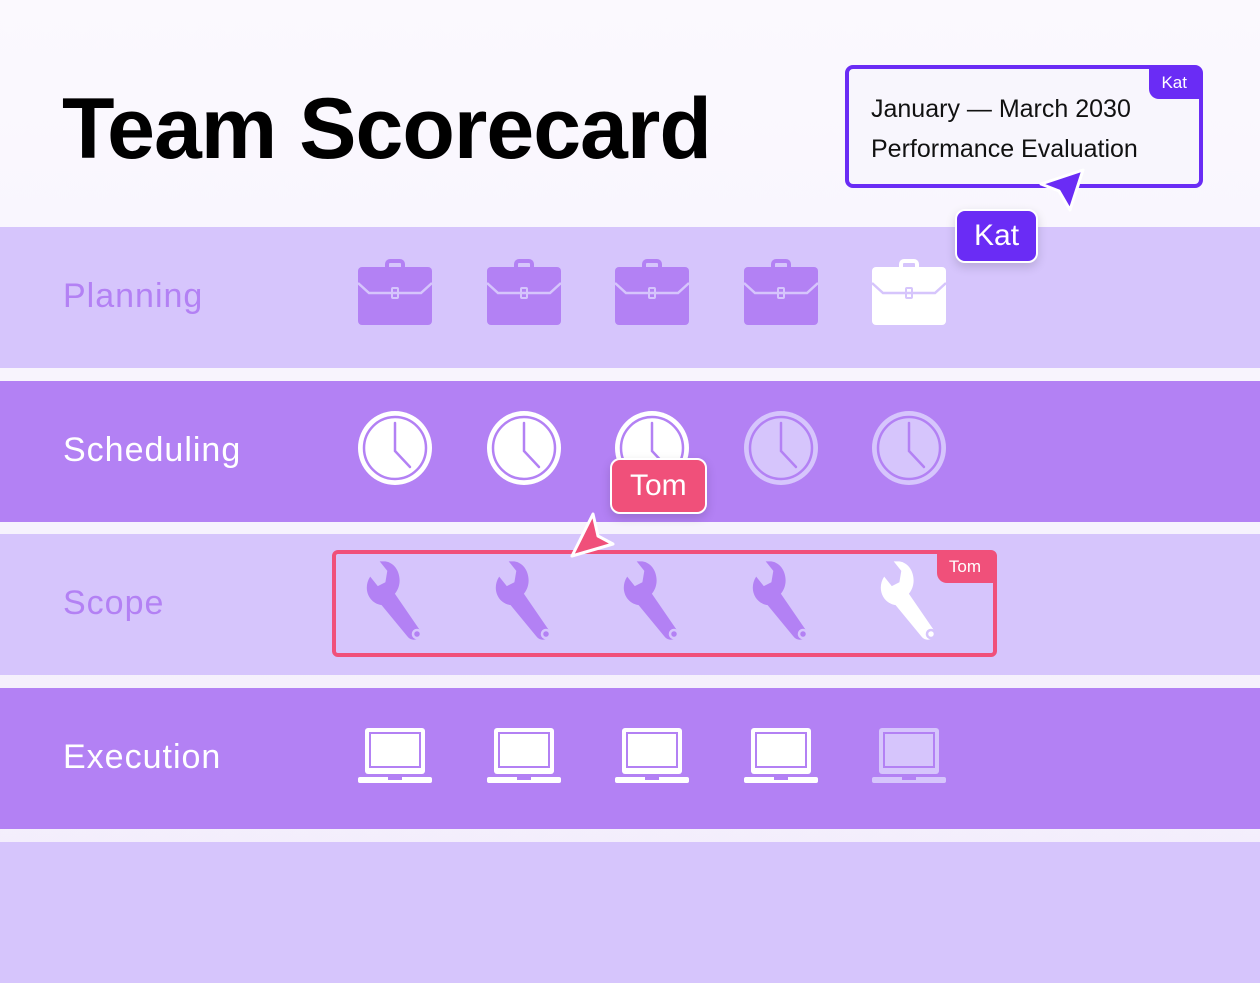 The image size is (1260, 983). Describe the element at coordinates (1174, 84) in the screenshot. I see `editor-tag-kat: Kat` at that location.